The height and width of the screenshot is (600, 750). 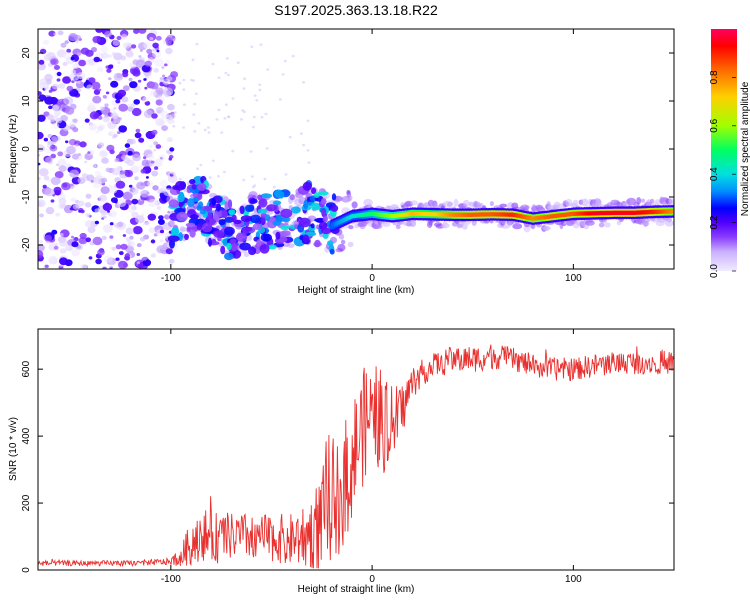 What do you see at coordinates (714, 271) in the screenshot?
I see `colorbar-tick-label: 0.0` at bounding box center [714, 271].